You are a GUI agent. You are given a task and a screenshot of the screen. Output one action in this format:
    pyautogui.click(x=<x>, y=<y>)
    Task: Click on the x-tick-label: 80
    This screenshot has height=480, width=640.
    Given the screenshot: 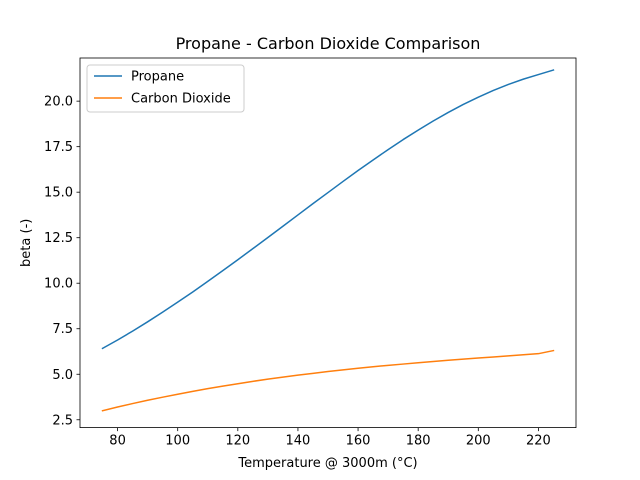 What is the action you would take?
    pyautogui.click(x=117, y=441)
    